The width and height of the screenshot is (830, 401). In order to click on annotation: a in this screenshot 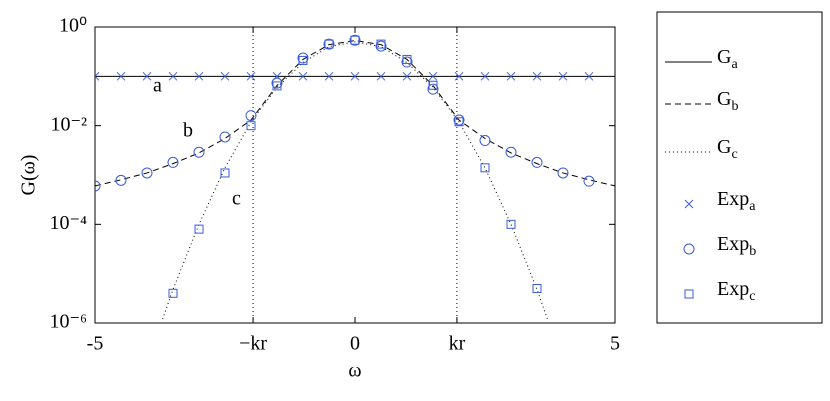, I will do `click(157, 86)`.